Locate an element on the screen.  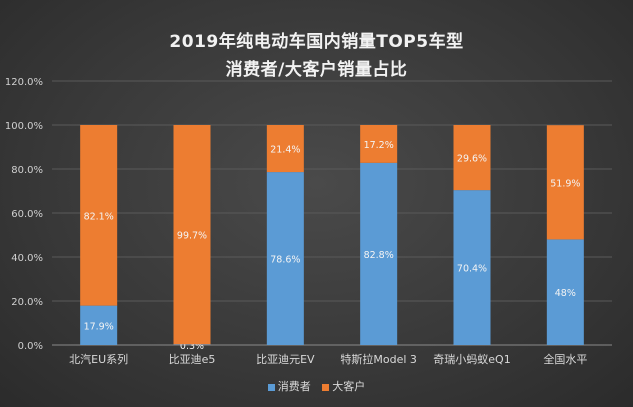
x-tick-label: 比亚迪元EV is located at coordinates (285, 359).